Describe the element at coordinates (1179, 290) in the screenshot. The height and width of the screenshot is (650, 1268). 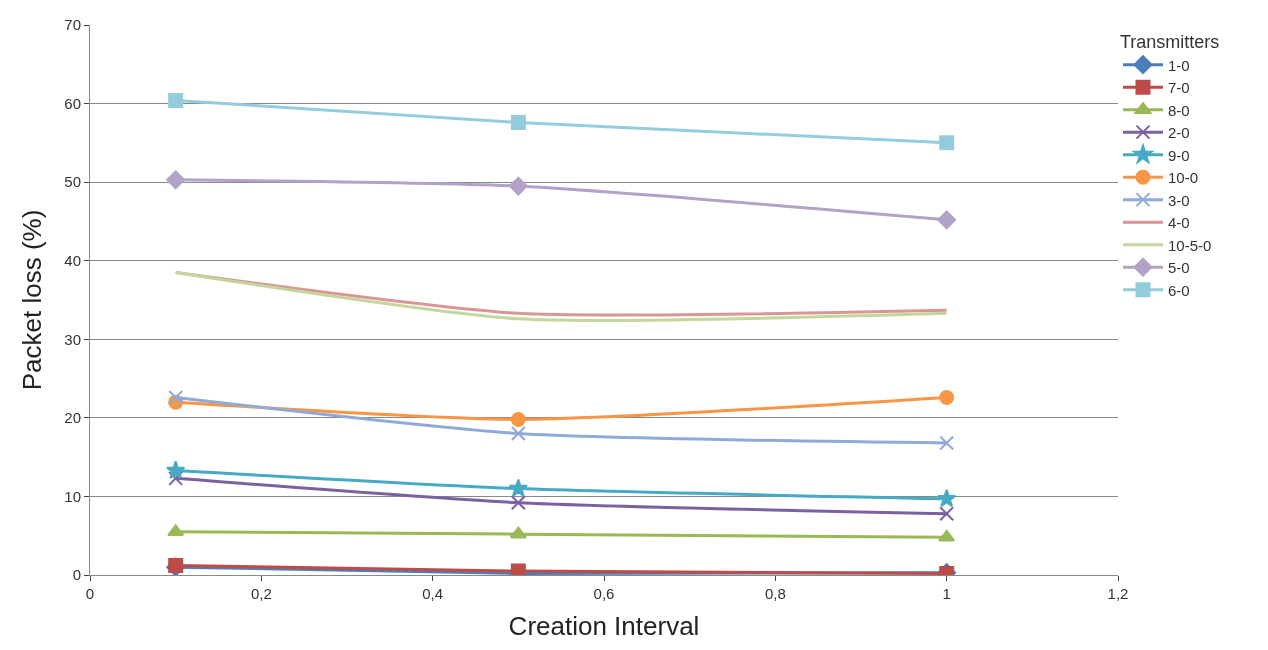
I see `legend-label: 6-0` at that location.